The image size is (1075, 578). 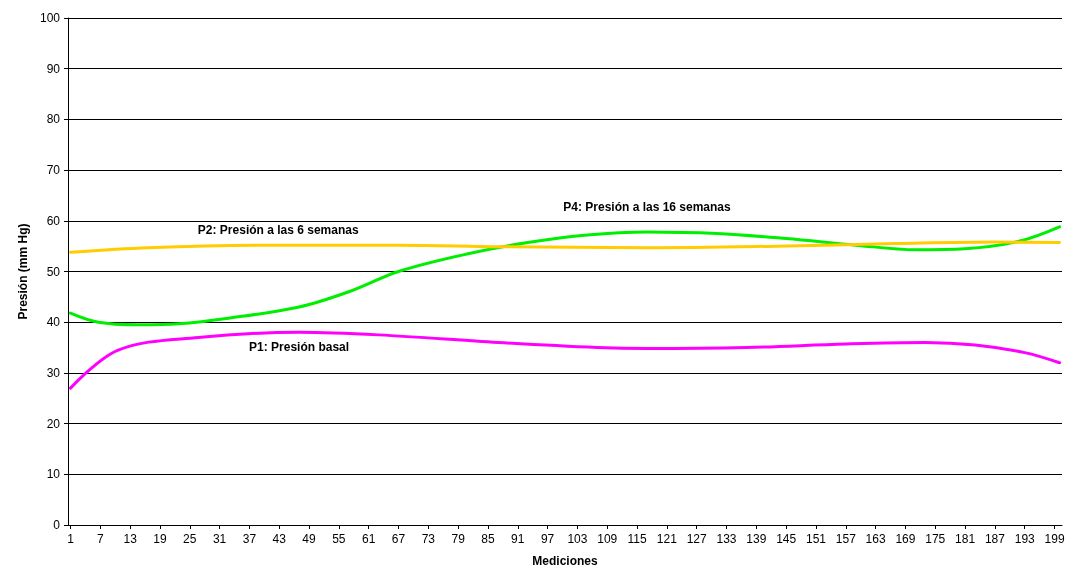 I want to click on x-tick-label: 175, so click(x=935, y=539).